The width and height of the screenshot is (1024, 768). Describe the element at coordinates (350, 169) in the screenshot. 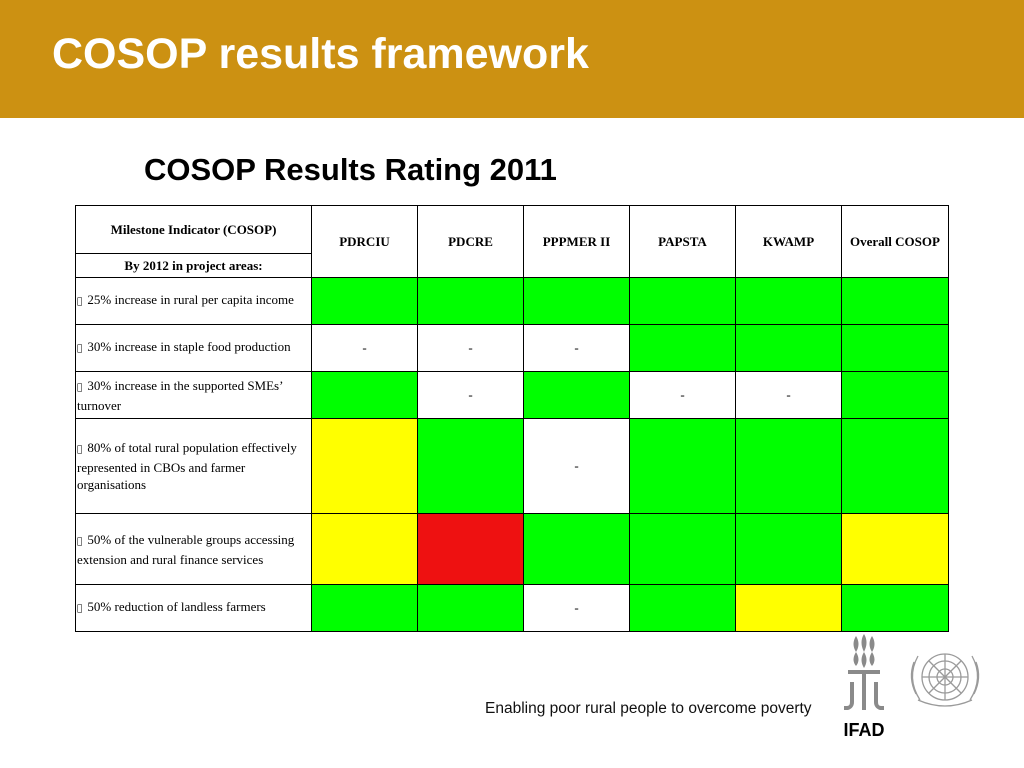

I see `table-title: COSOP Results Rating 2011` at that location.